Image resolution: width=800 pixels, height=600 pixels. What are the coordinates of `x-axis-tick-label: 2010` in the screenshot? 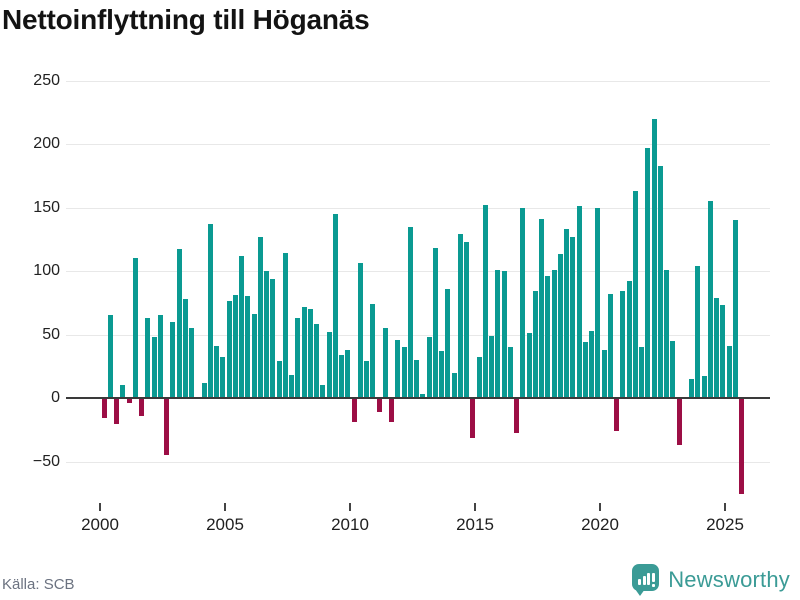 It's located at (350, 524).